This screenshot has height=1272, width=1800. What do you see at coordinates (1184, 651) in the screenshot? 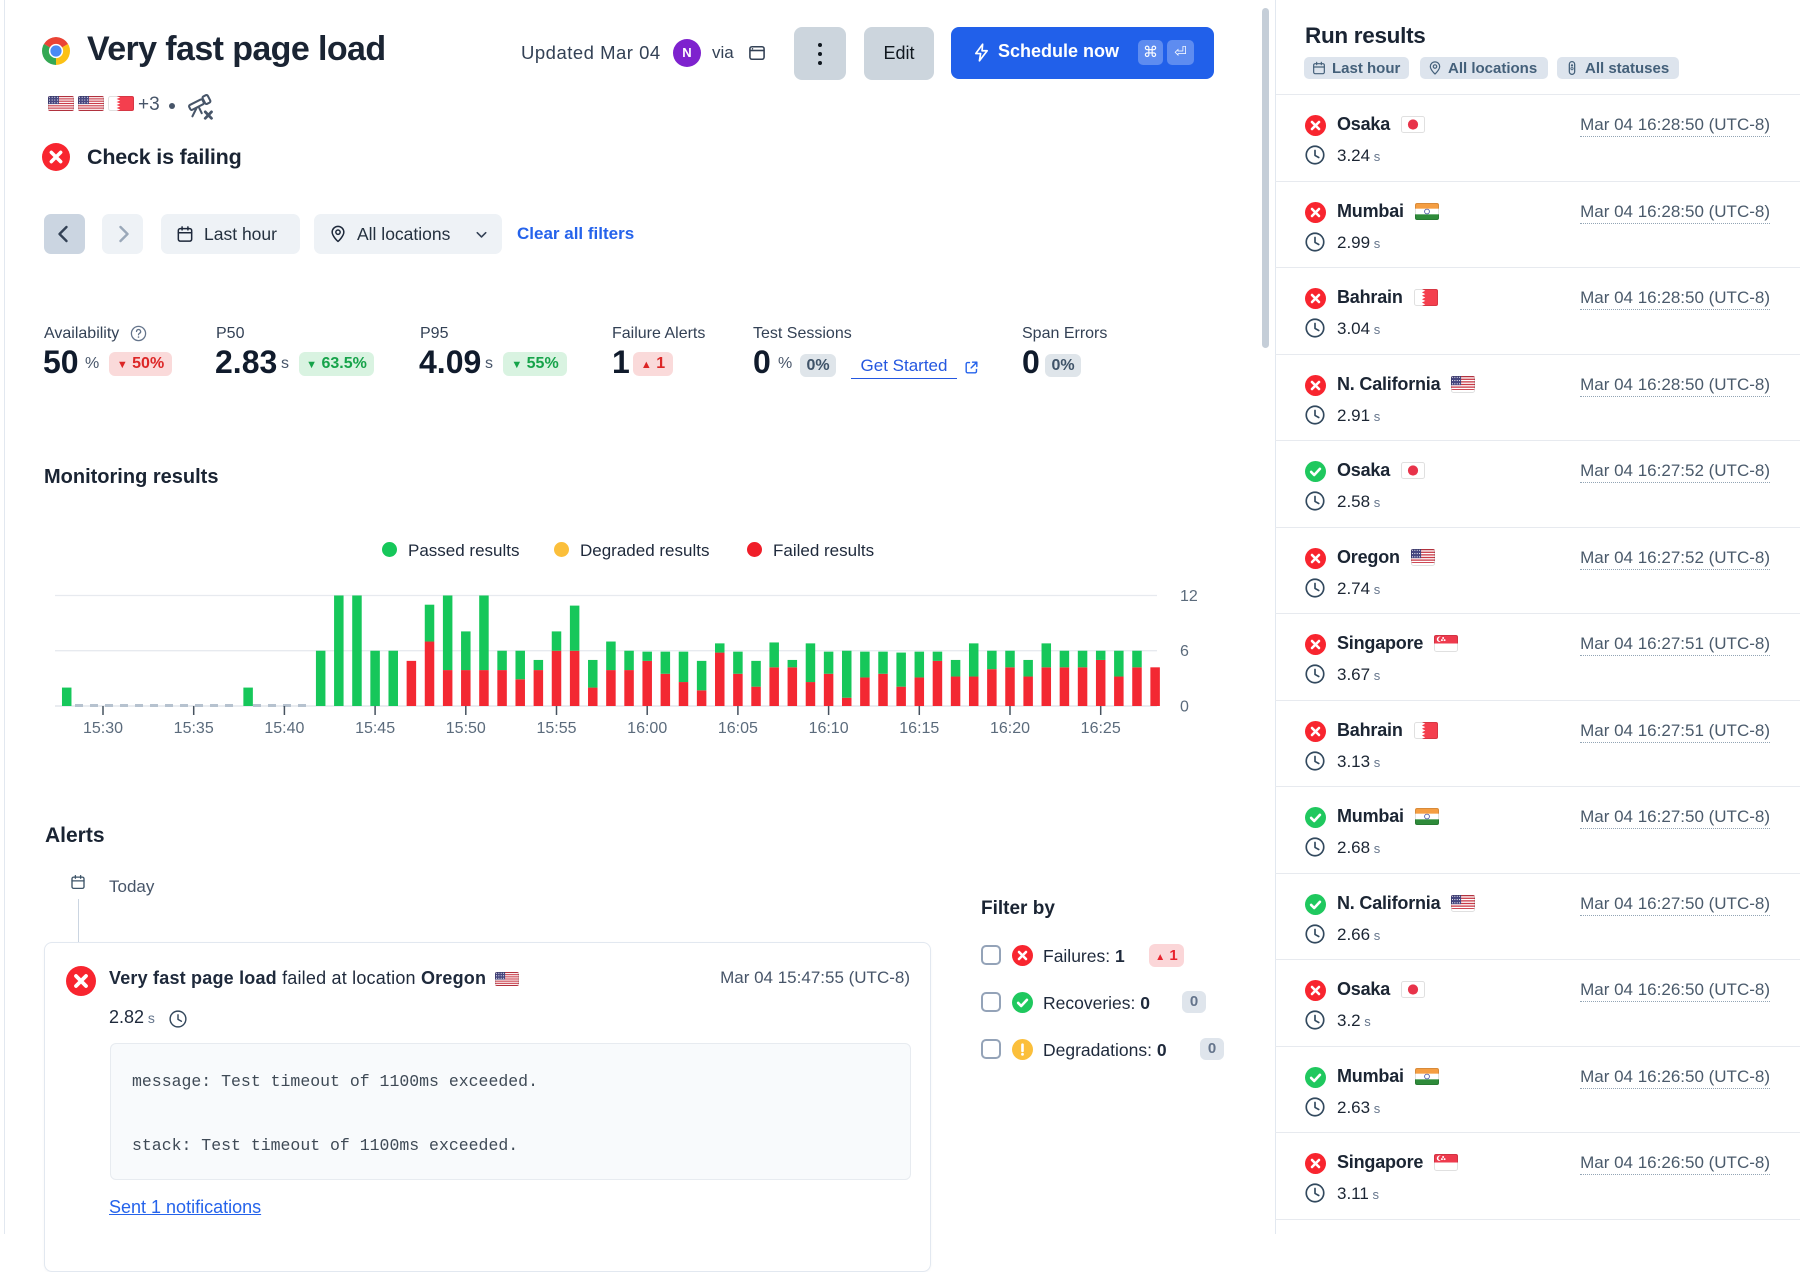
I see `svg-text: 6` at bounding box center [1184, 651].